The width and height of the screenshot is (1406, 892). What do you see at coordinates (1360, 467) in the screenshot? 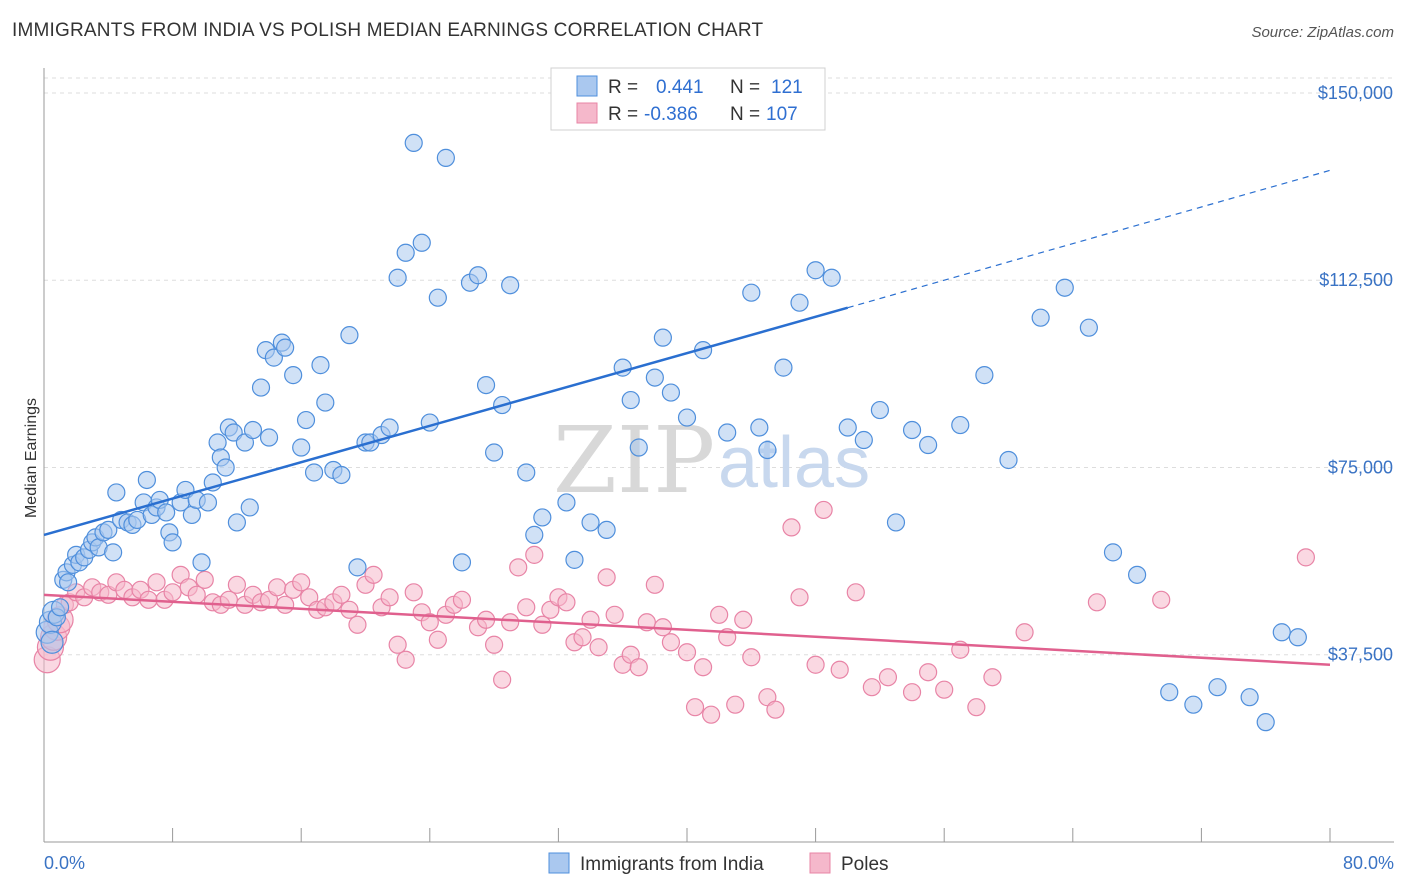
I see `y-tick-label-1: $75,000` at bounding box center [1360, 467].